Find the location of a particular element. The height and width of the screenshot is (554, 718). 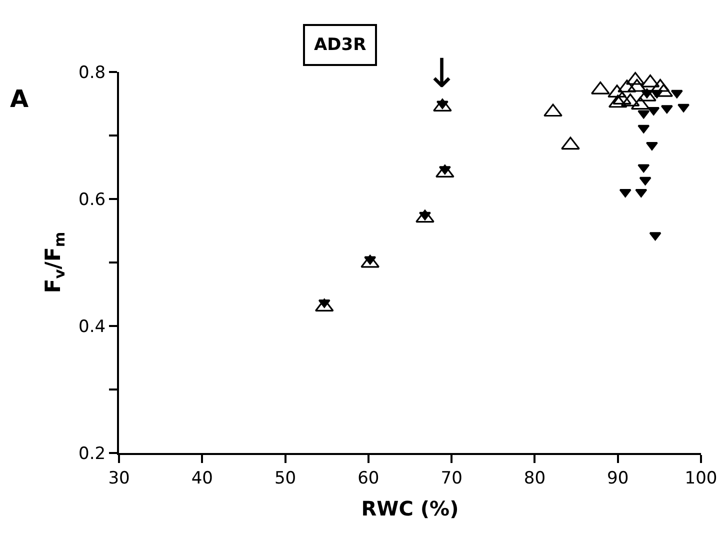

x-tick-label: 70 is located at coordinates (451, 478).